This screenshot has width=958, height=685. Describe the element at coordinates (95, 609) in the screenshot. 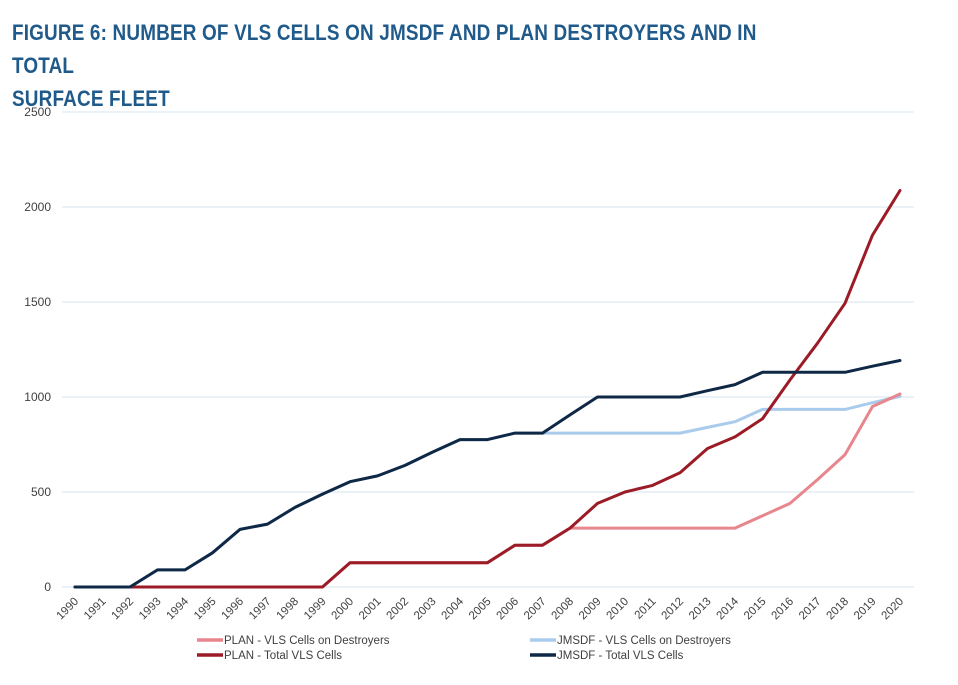

I see `x-tick-label: 1991` at that location.